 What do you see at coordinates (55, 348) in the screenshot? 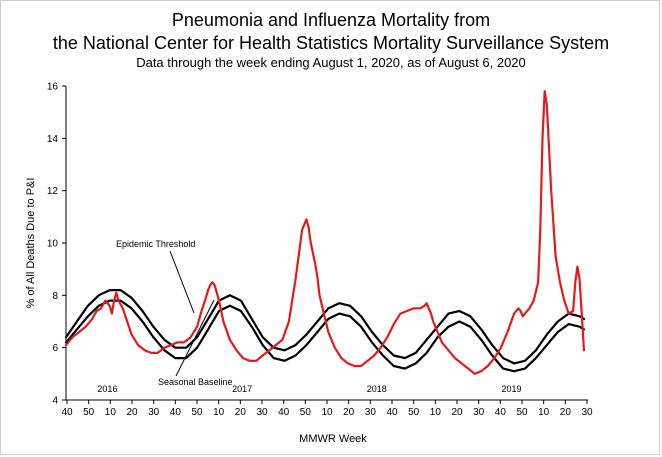
I see `y-tick-label: 6` at bounding box center [55, 348].